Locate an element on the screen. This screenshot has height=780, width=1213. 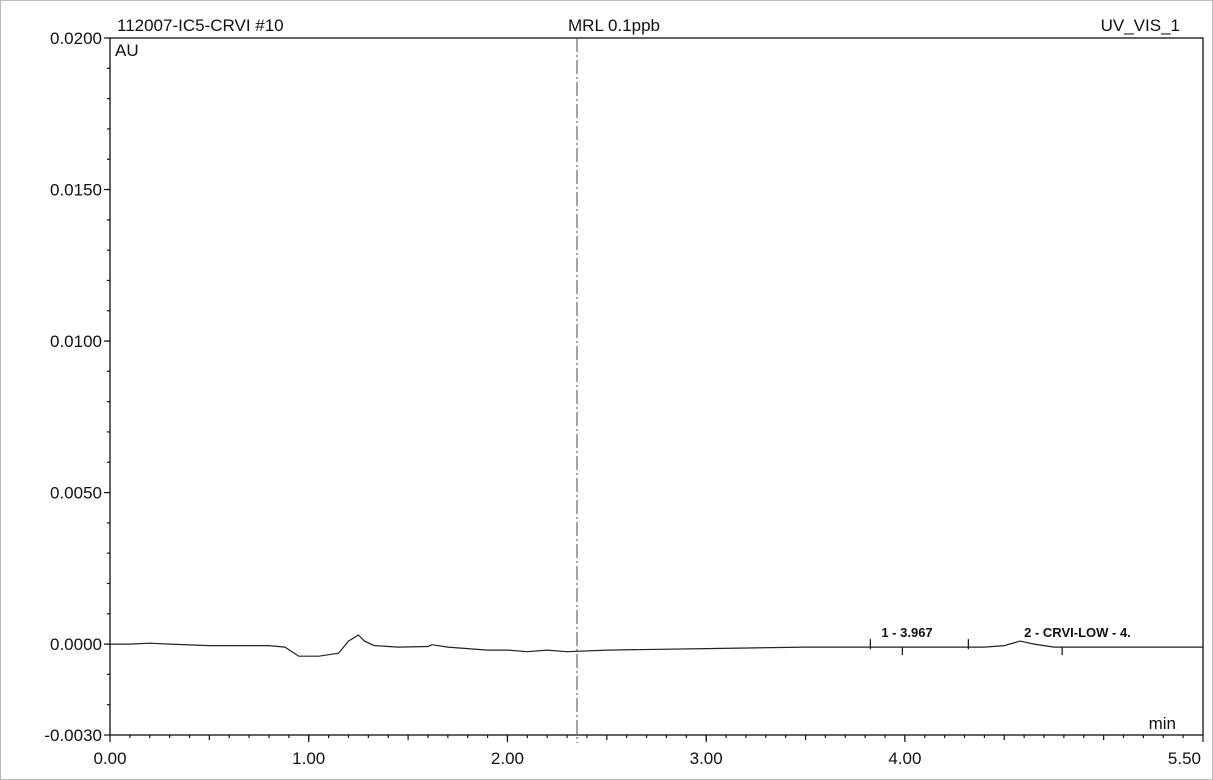
y-tick-label: 0.0200 is located at coordinates (76, 38).